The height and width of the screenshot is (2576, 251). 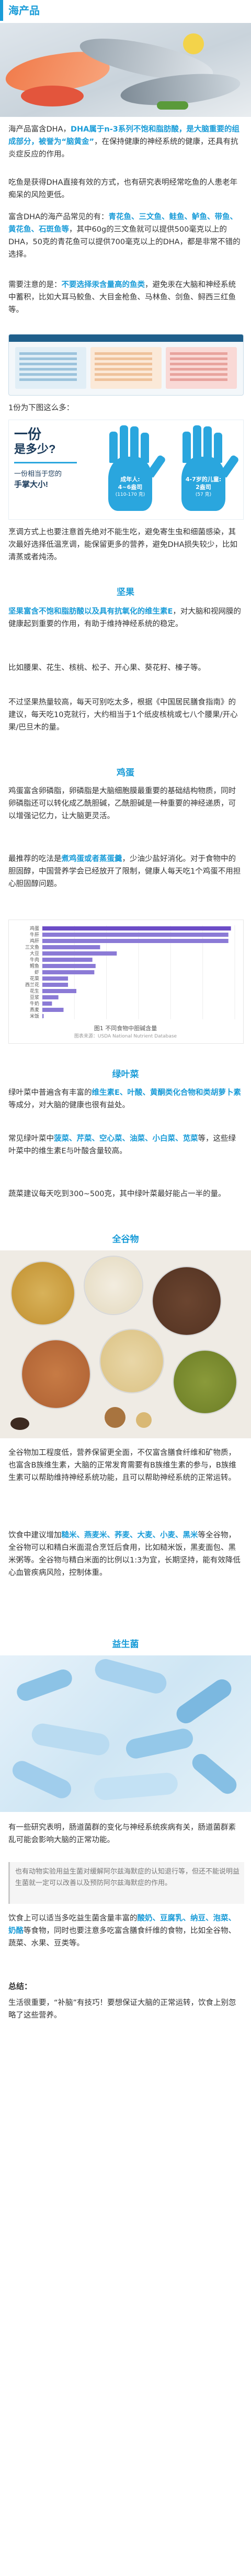 I want to click on adult-hand-icon: 成年人: 4~6盎司 (110-170 克), so click(x=135, y=469).